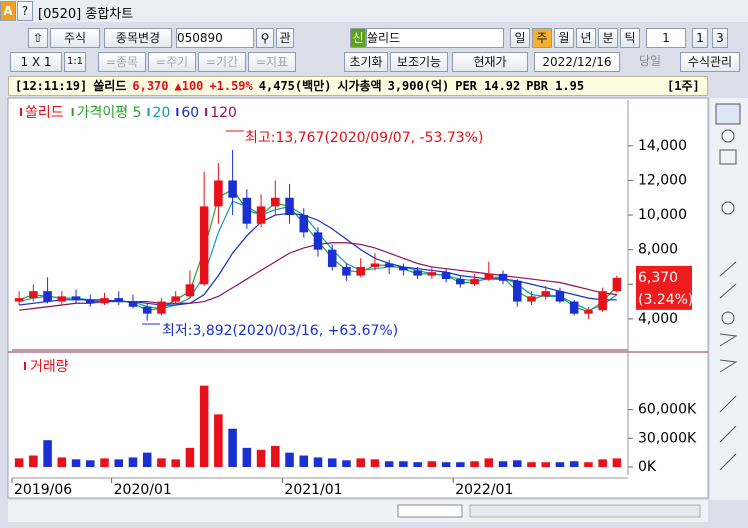 The height and width of the screenshot is (528, 748). What do you see at coordinates (564, 38) in the screenshot?
I see `period-button: 월` at bounding box center [564, 38].